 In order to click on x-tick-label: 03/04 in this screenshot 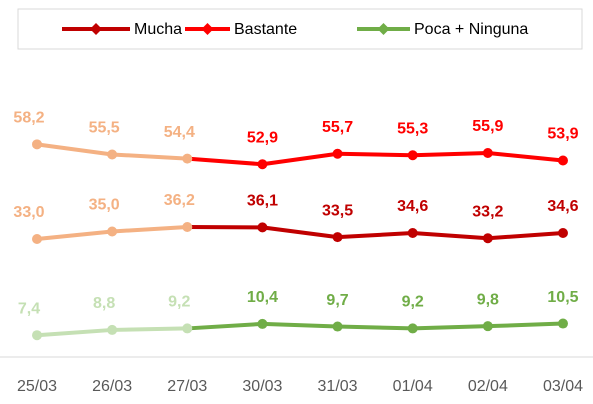, I will do `click(563, 386)`.